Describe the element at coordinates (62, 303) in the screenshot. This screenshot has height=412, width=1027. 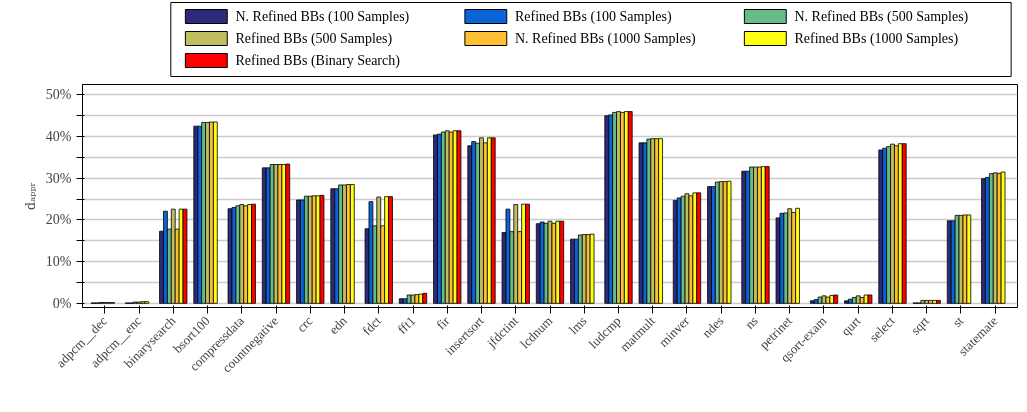
I see `y-tick-label: 0%` at that location.